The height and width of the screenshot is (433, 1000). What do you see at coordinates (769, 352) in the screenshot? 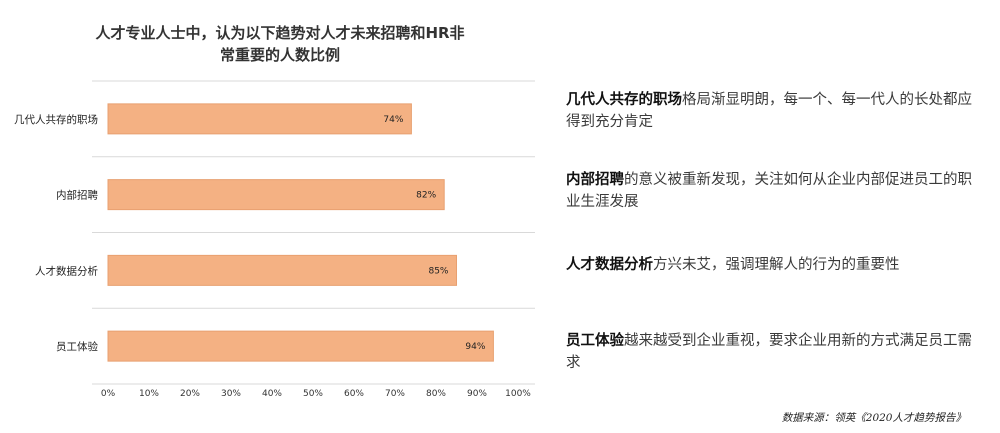
I see `note-text: 越来越受到企业重视，要求企业用新的方式满足员工需求` at bounding box center [769, 352].